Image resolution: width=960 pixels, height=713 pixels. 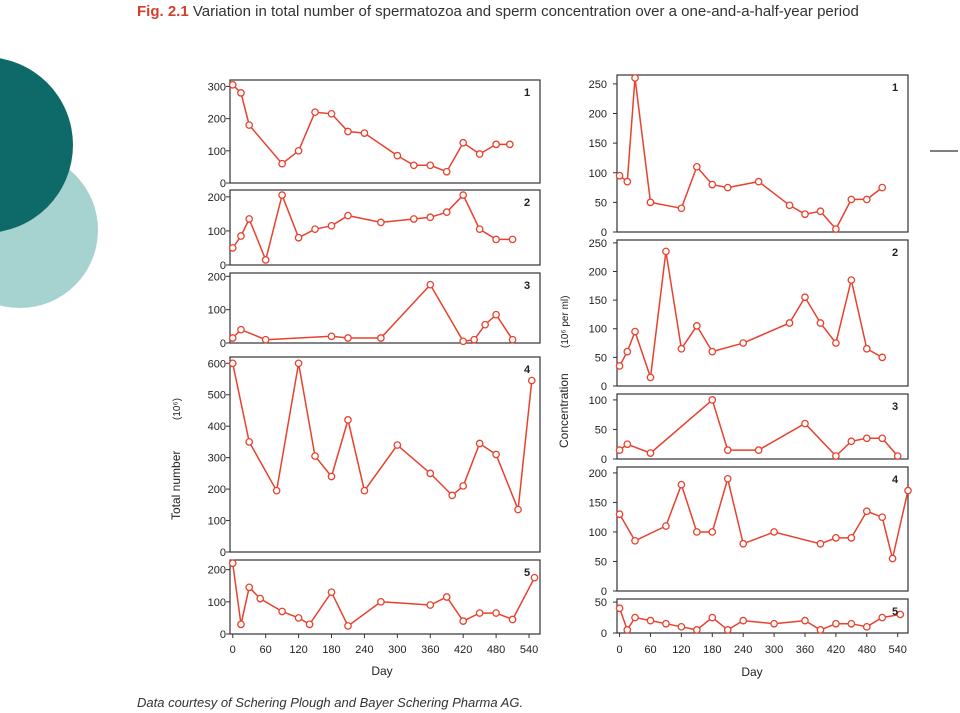 I want to click on right-xlabel: Day, so click(x=751, y=672).